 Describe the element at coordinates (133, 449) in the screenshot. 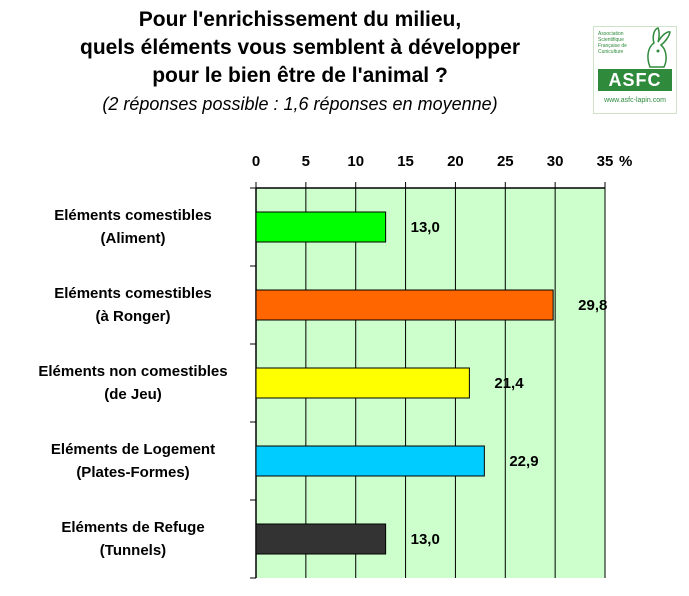

I see `category-label: Eléments de Logement` at that location.